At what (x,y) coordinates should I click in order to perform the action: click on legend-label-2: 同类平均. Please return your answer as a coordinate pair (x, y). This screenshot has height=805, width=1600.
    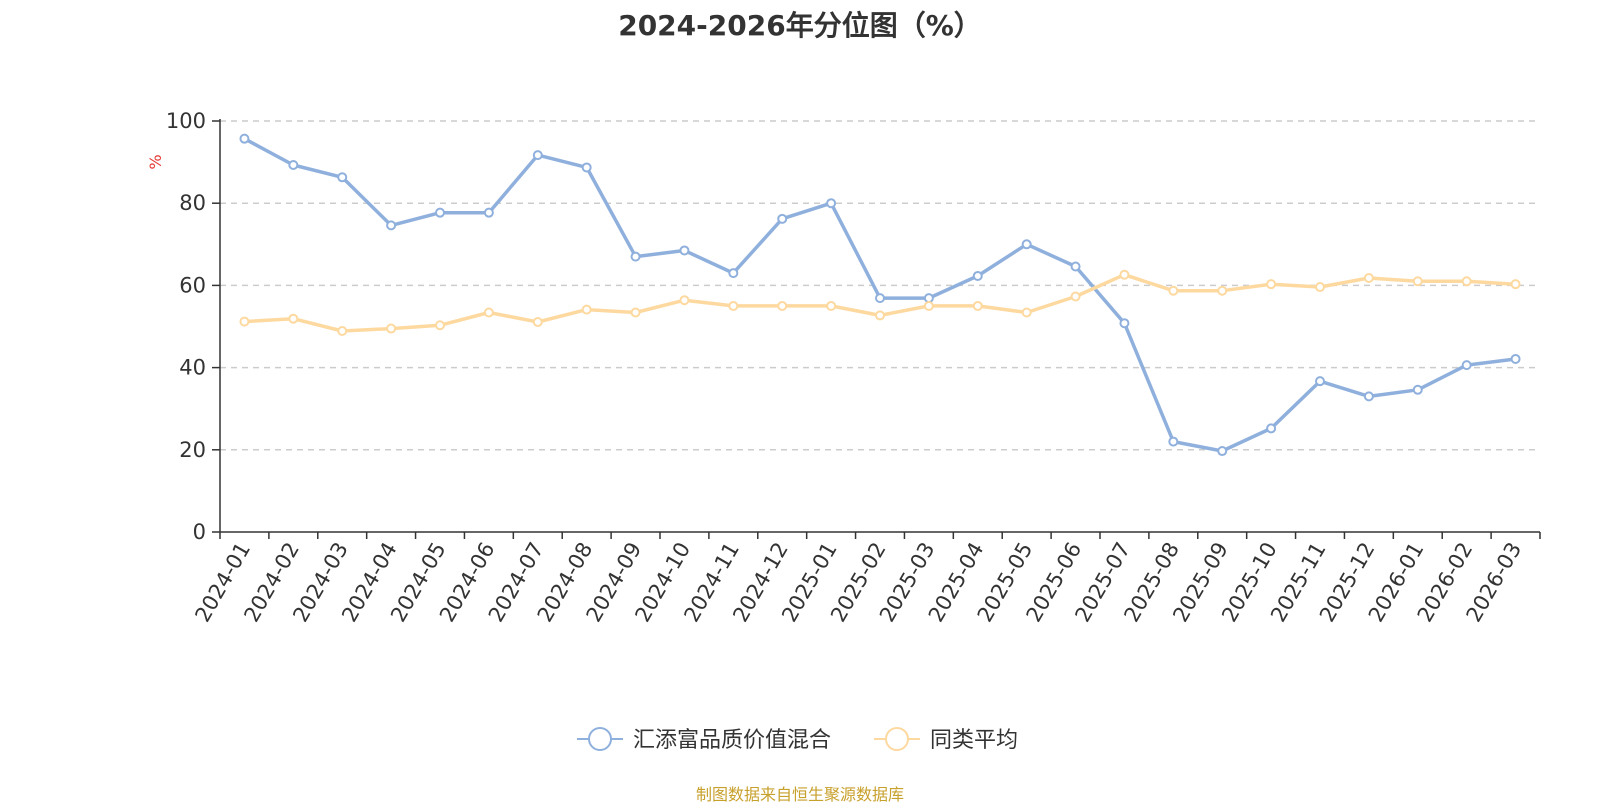
    Looking at the image, I should click on (974, 740).